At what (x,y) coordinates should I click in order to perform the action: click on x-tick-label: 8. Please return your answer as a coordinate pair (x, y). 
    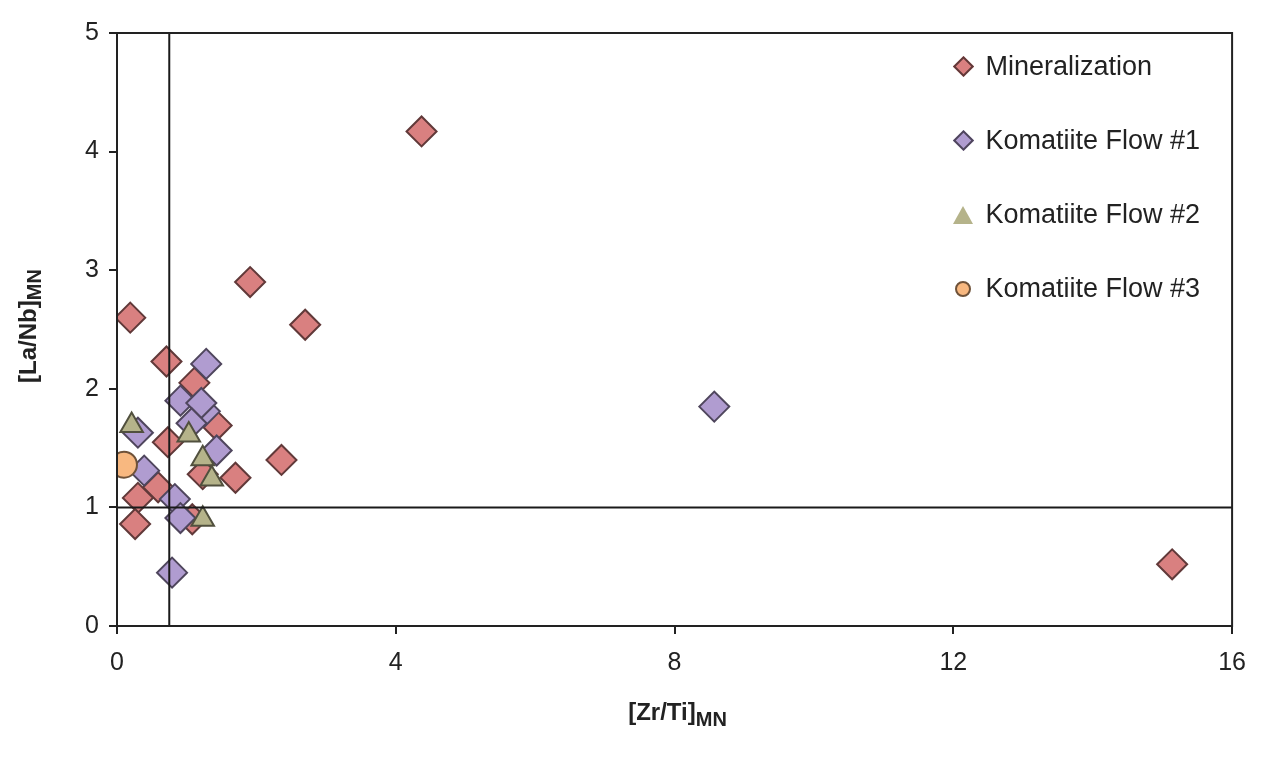
    Looking at the image, I should click on (674, 660).